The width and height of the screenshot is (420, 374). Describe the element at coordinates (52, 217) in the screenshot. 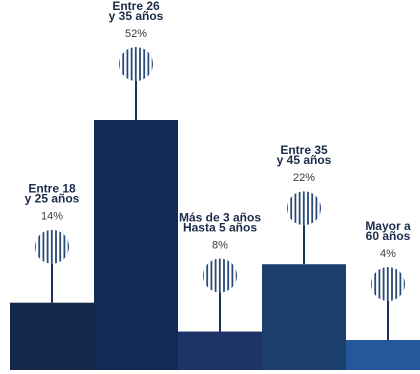

I see `value-label-0: 14%` at that location.